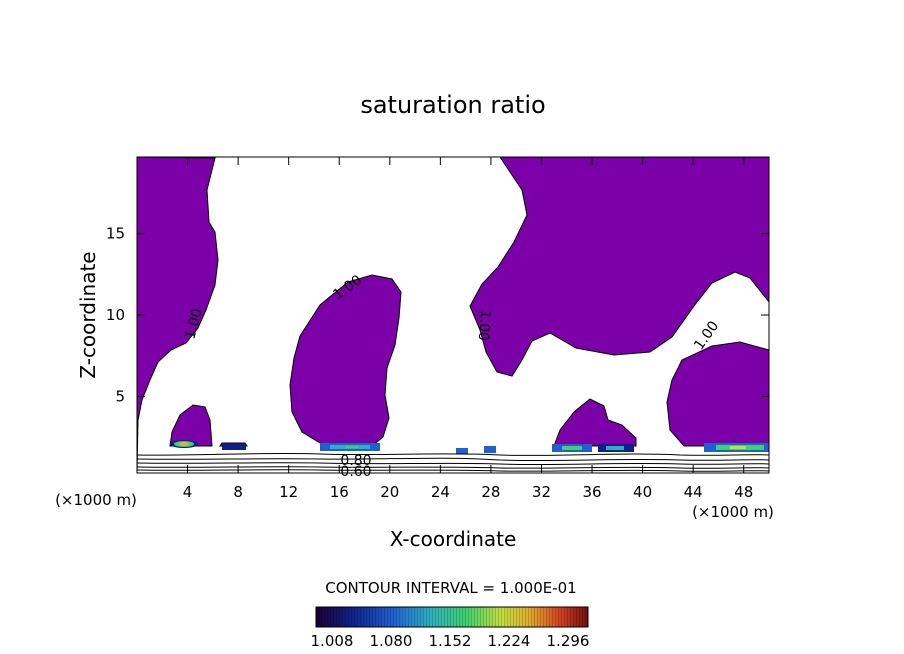 The image size is (904, 654). Describe the element at coordinates (96, 500) in the screenshot. I see `x-unit-label-left: (×1000 m)` at that location.